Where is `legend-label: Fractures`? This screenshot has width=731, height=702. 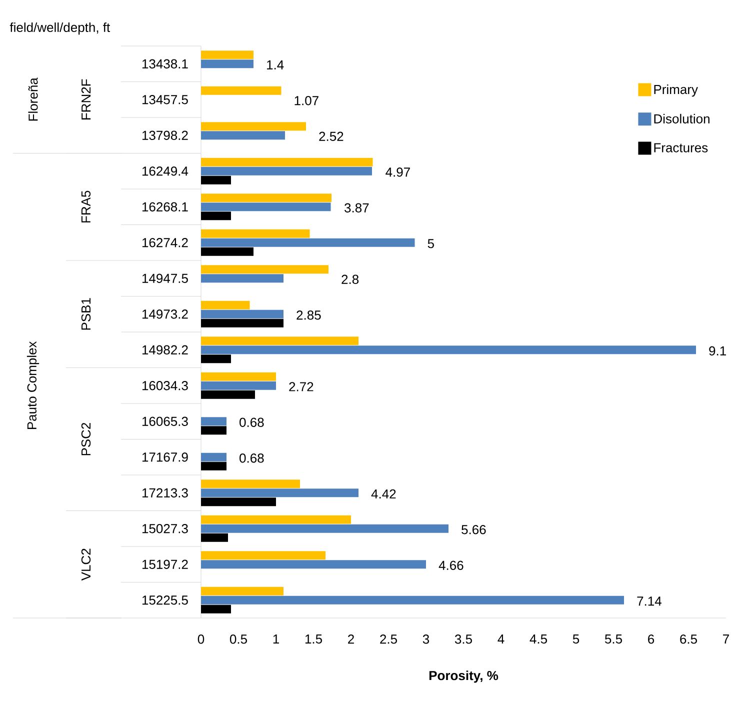 legend-label: Fractures is located at coordinates (681, 147).